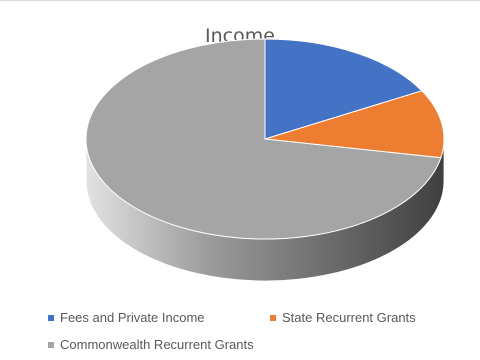 This screenshot has width=480, height=360. I want to click on pie-slice-state-recurrent-grants, so click(354, 124).